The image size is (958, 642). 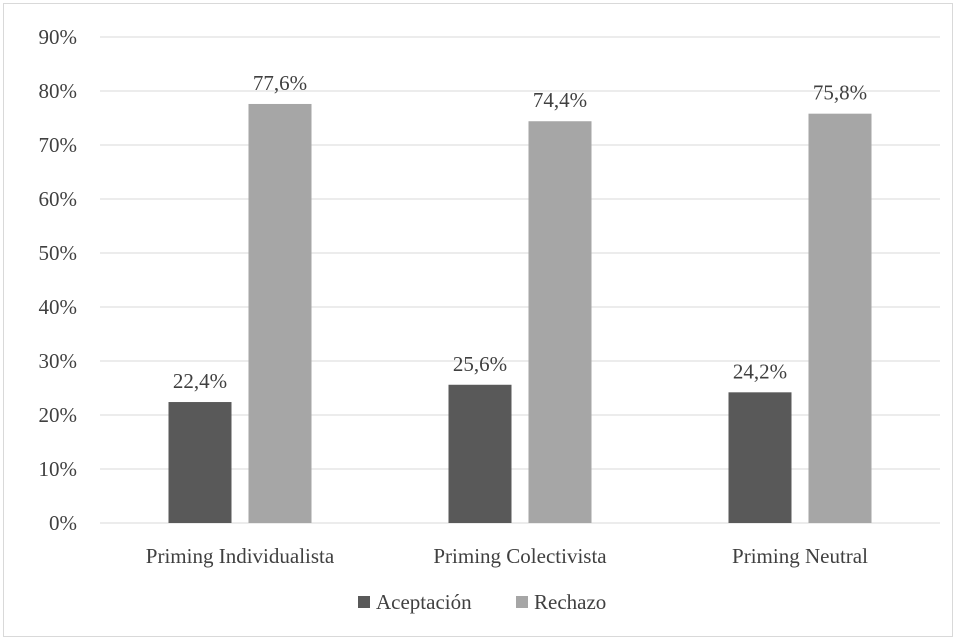 What do you see at coordinates (560, 100) in the screenshot?
I see `data-label: 74,4%` at bounding box center [560, 100].